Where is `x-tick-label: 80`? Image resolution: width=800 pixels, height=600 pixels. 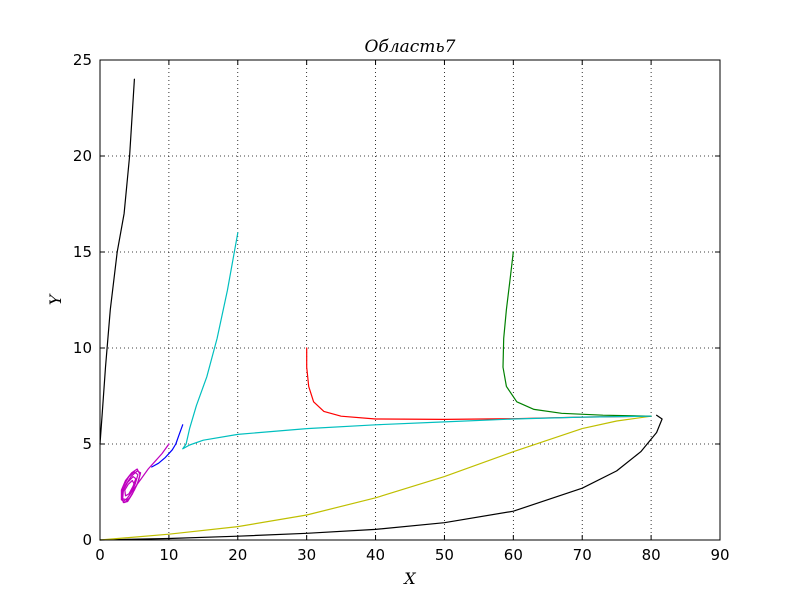 x-tick-label: 80 is located at coordinates (651, 555).